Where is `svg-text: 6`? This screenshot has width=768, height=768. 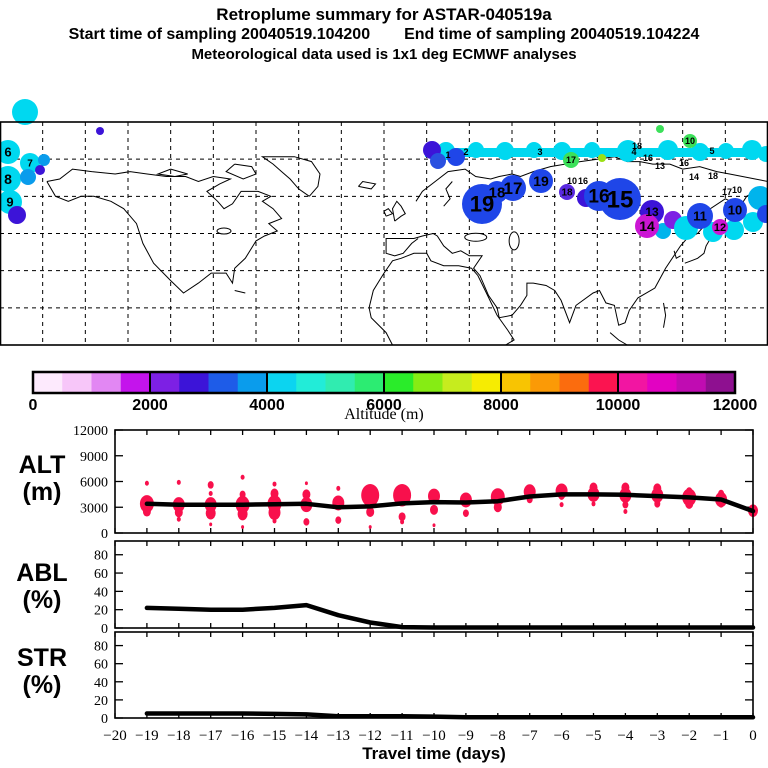 svg-text: 6 is located at coordinates (7, 152).